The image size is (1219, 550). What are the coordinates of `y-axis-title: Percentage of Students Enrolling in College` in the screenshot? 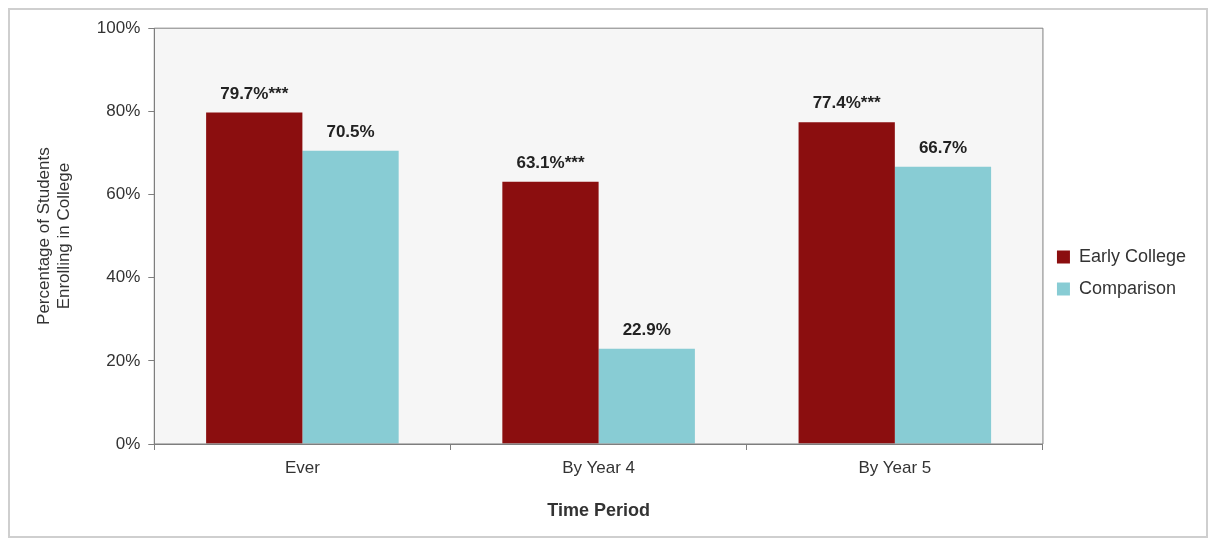 It's located at (53, 236).